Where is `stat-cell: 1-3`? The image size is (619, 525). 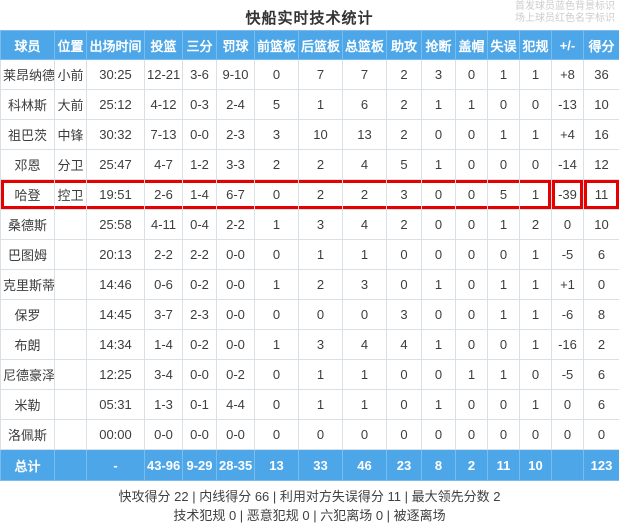
stat-cell: 1-3 is located at coordinates (163, 404).